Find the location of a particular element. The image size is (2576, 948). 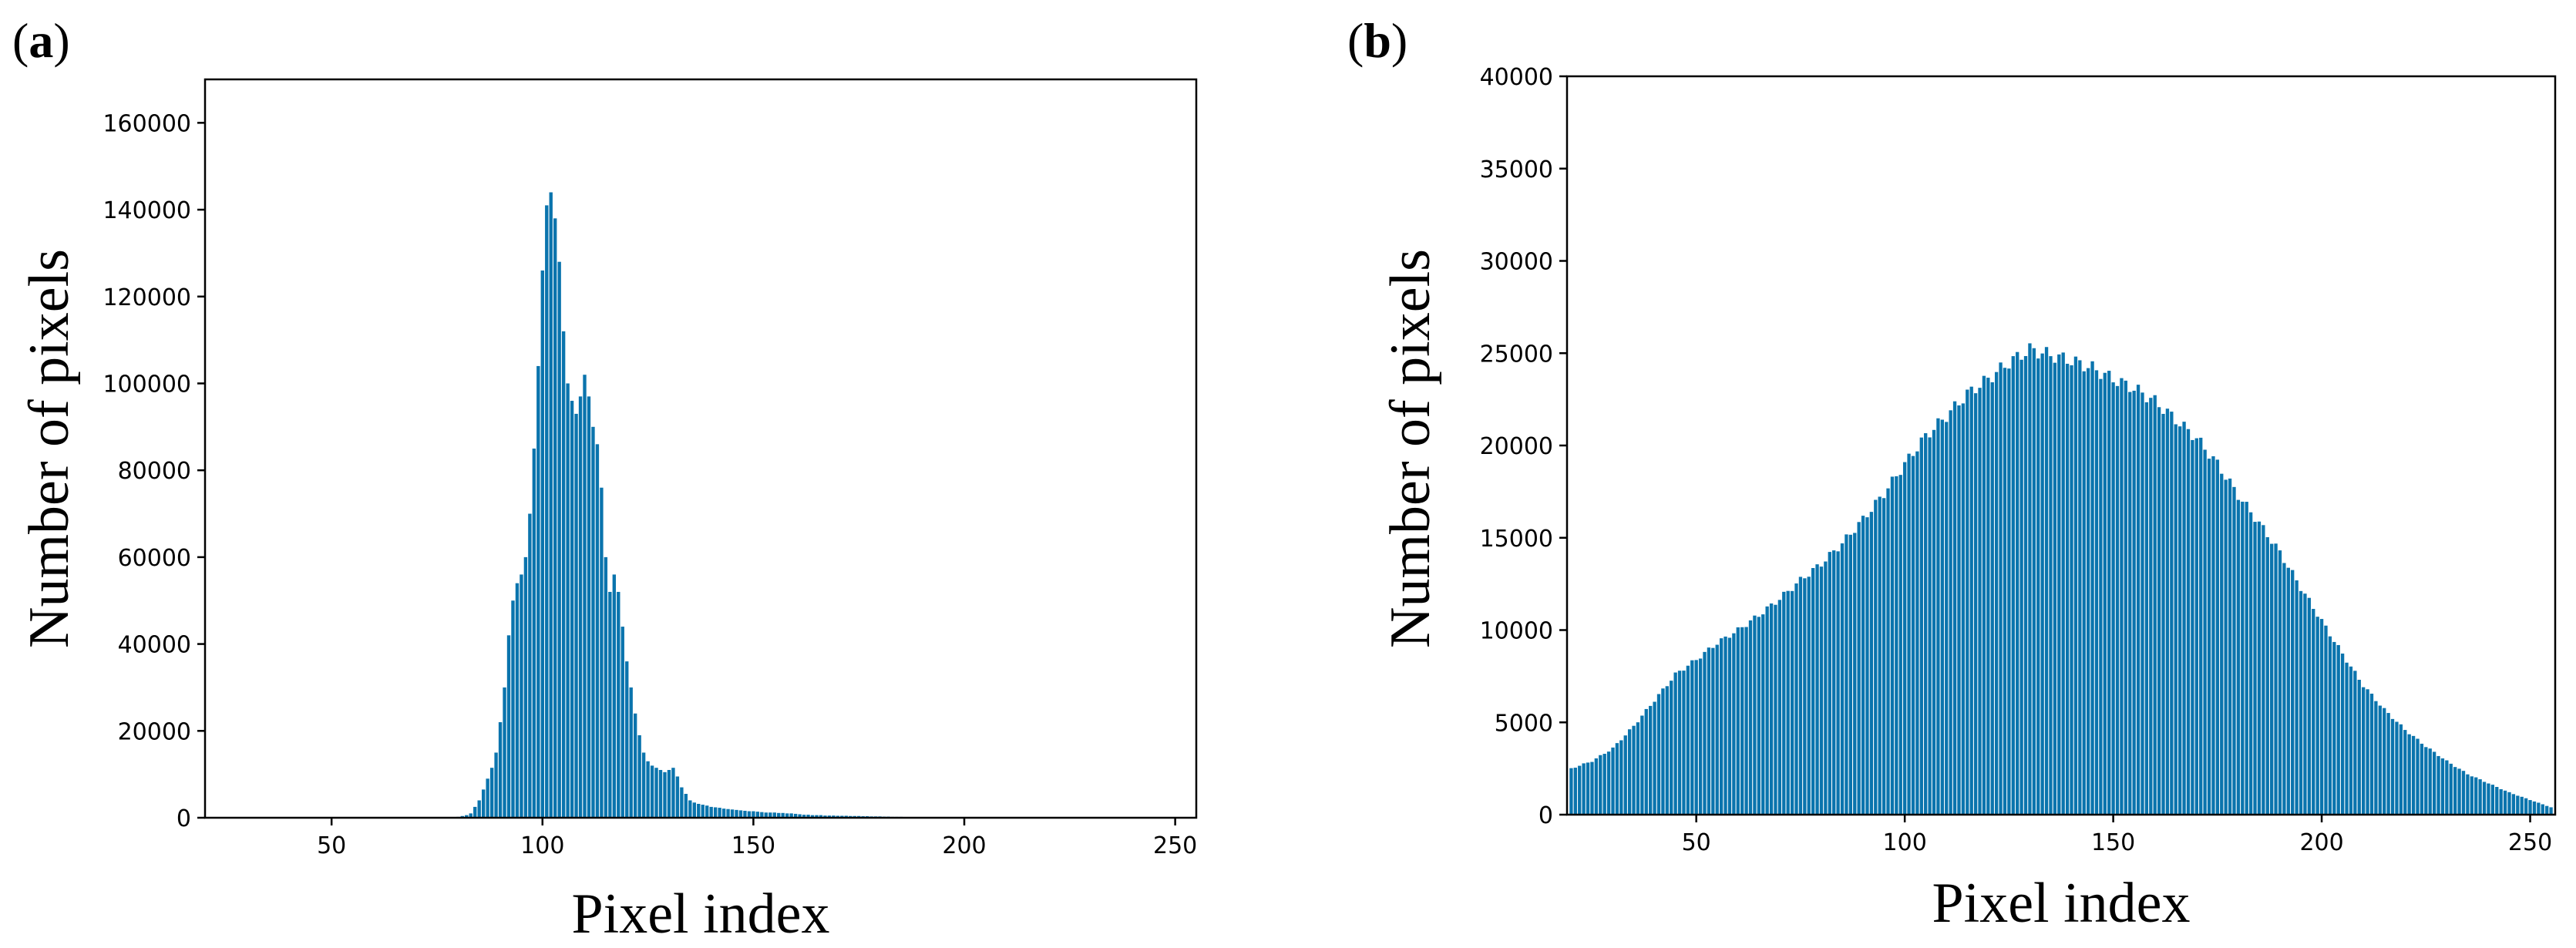

panel-b-x-ticks: 50 100 150 200 250 is located at coordinates (2117, 835).